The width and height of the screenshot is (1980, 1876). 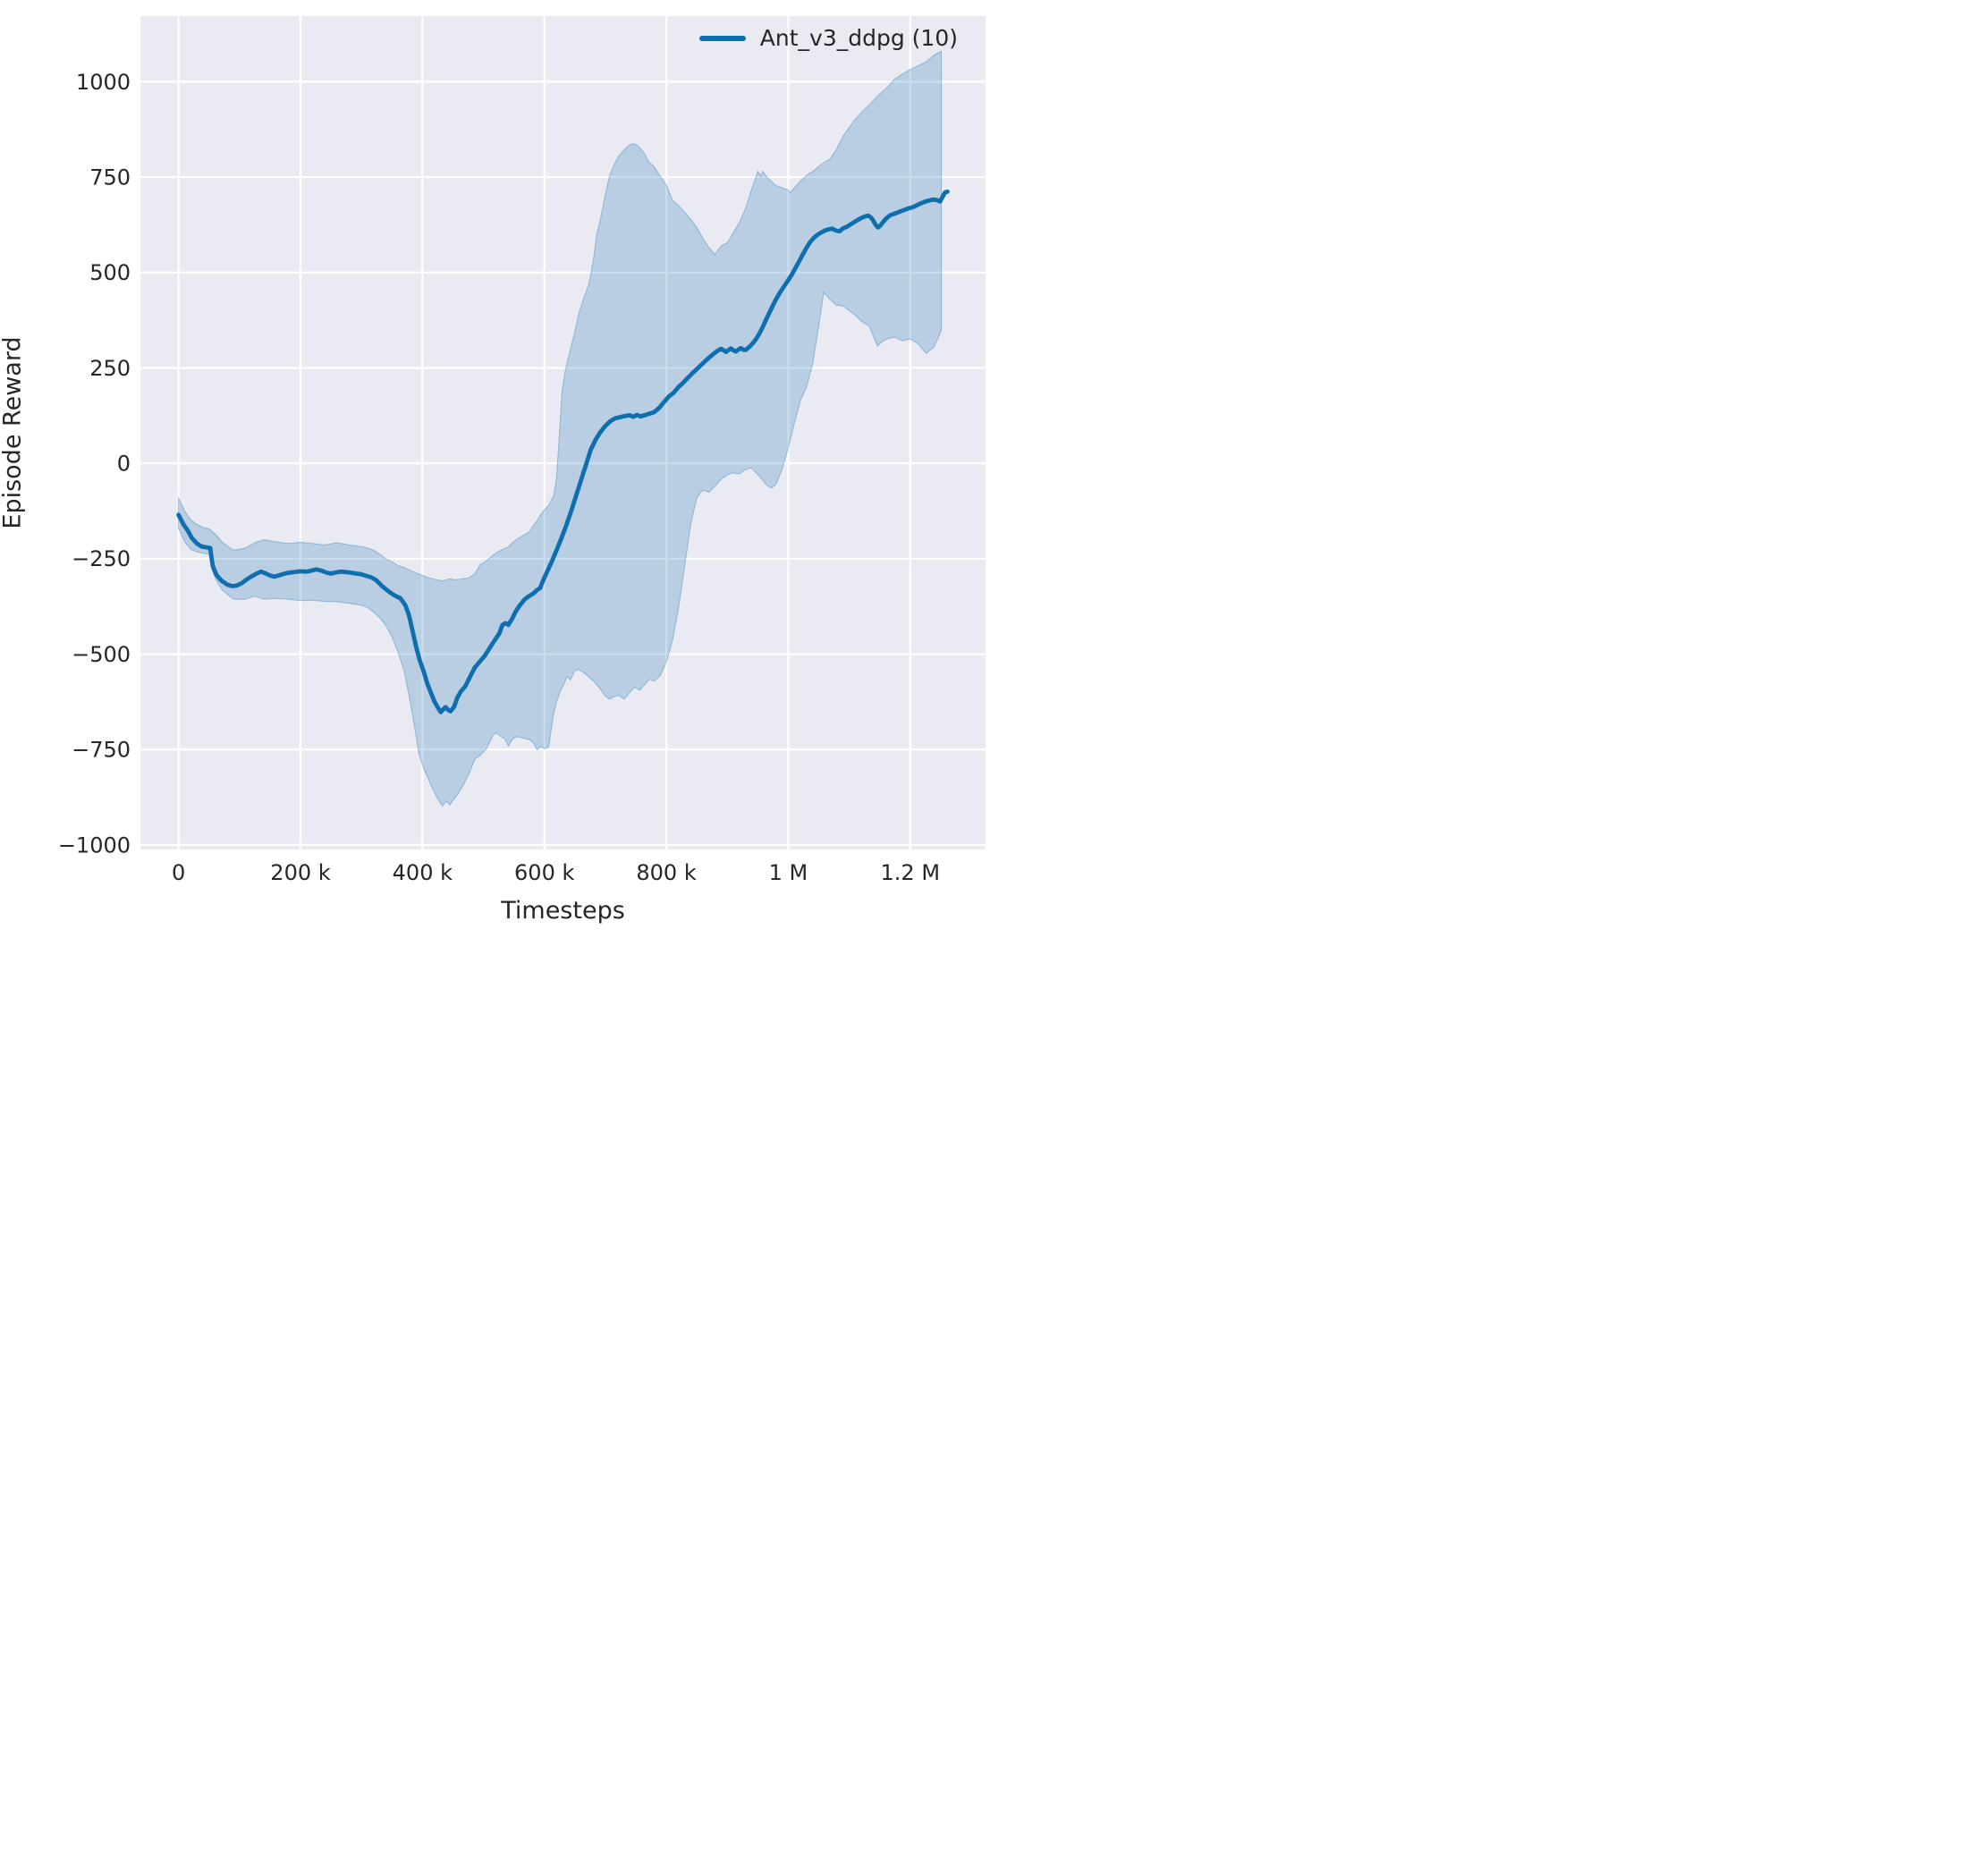 What do you see at coordinates (544, 873) in the screenshot?
I see `x-tick-label: 600 k` at bounding box center [544, 873].